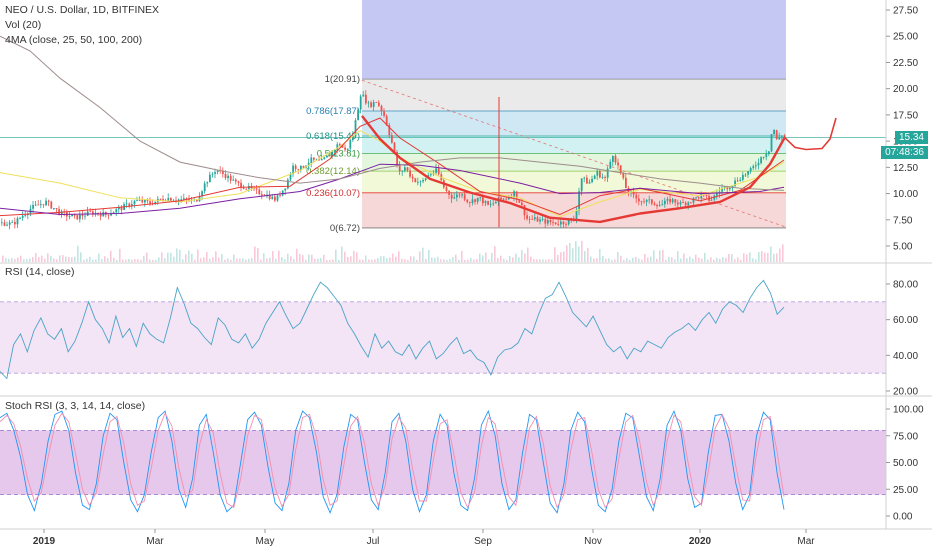 The height and width of the screenshot is (550, 932). I want to click on vol-indicator-label: Vol (20), so click(23, 25).